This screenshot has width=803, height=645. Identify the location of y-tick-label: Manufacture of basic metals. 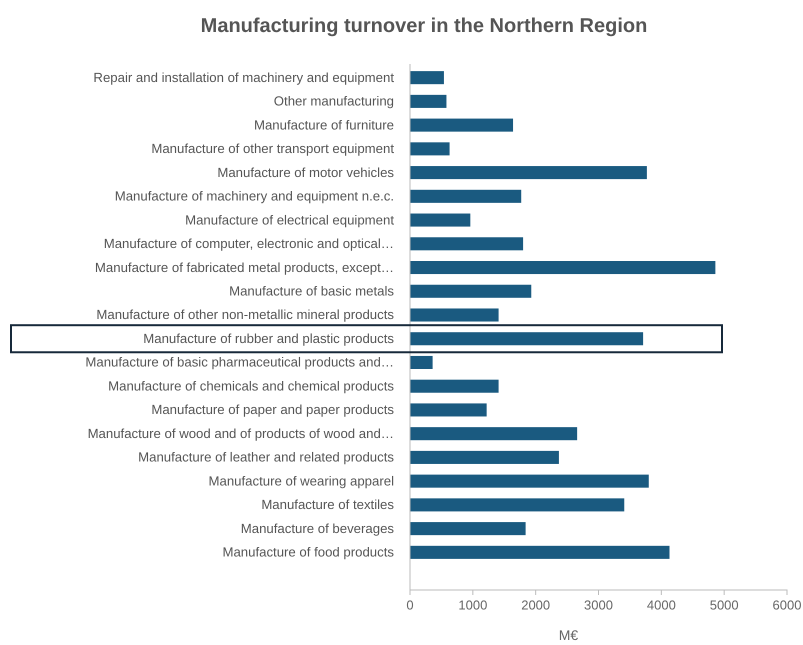
(311, 290).